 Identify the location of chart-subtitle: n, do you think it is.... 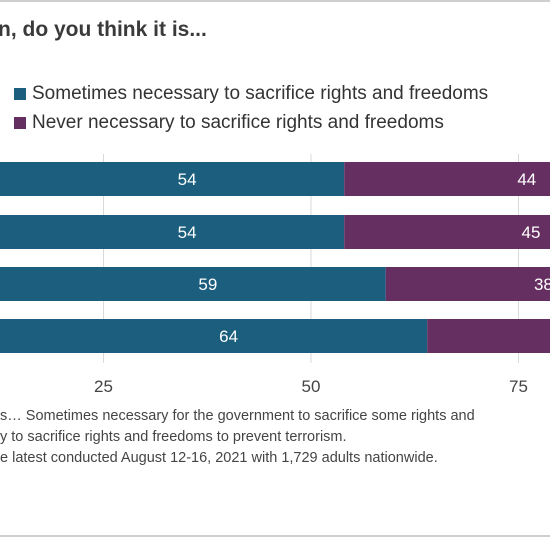
(103, 29).